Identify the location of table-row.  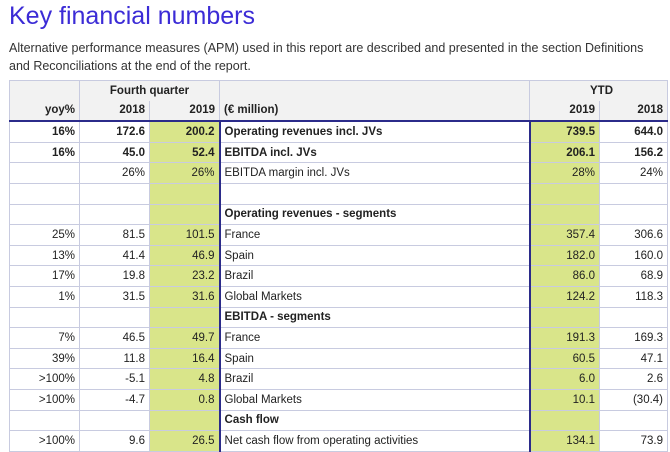
(339, 193).